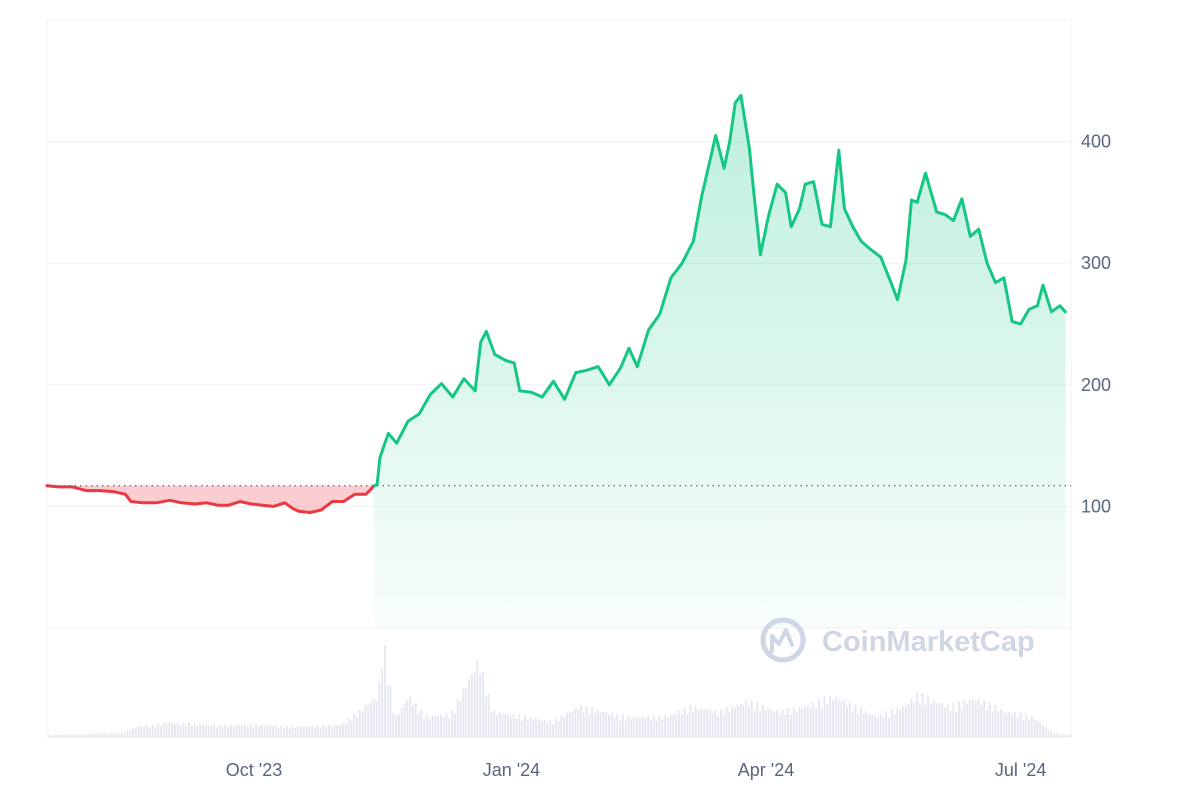  Describe the element at coordinates (210, 499) in the screenshot. I see `price-line-down` at that location.